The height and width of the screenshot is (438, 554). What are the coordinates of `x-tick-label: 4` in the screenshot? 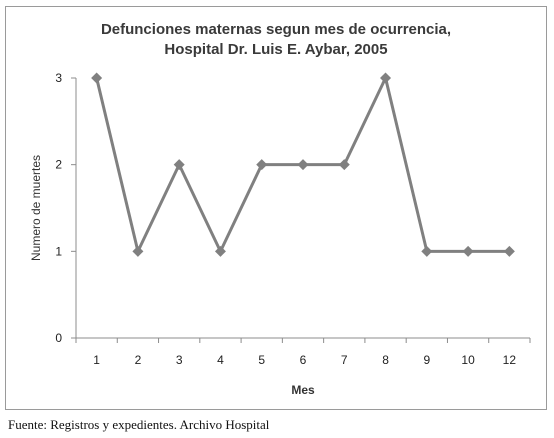 It's located at (220, 360).